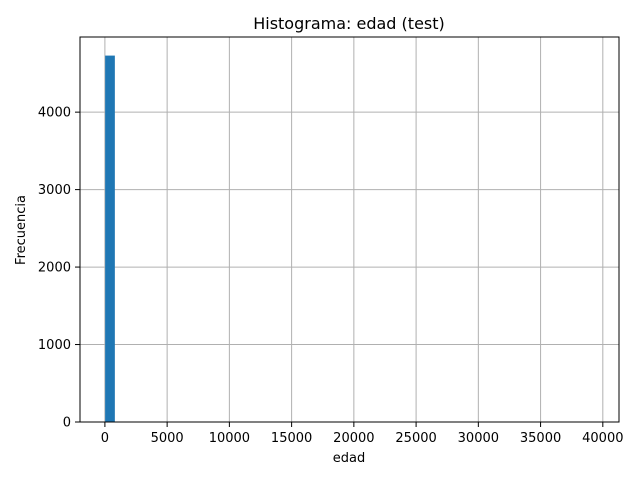 The image size is (640, 480). I want to click on y-tick-label: 2000, so click(54, 268).